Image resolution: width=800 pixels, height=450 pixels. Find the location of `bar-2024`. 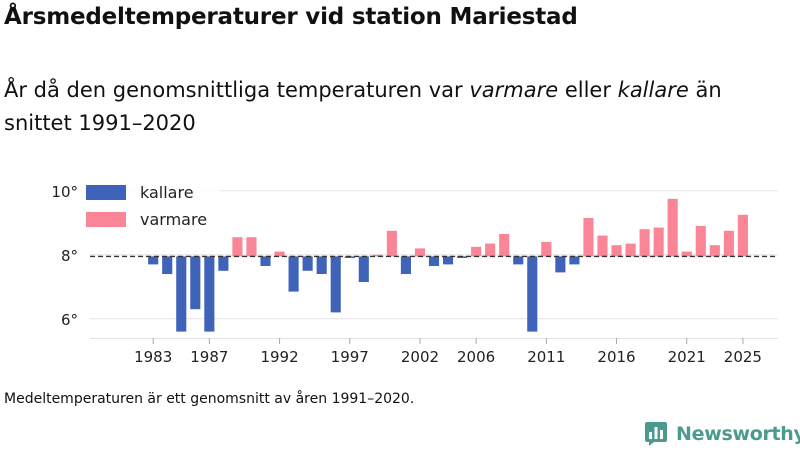

bar-2024 is located at coordinates (728, 243).